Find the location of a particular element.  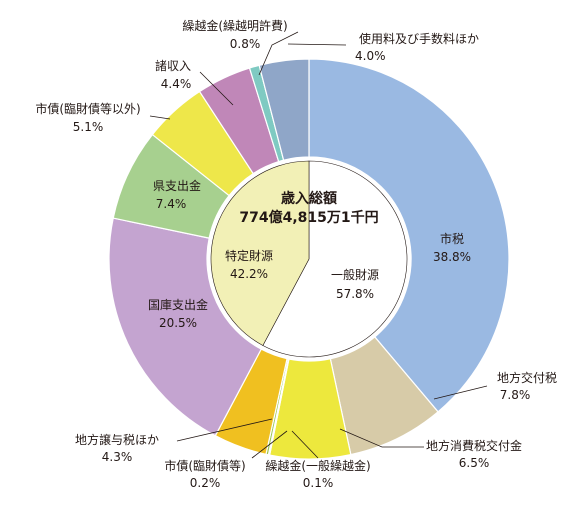

slice-pct-11: 4.0% is located at coordinates (370, 56).